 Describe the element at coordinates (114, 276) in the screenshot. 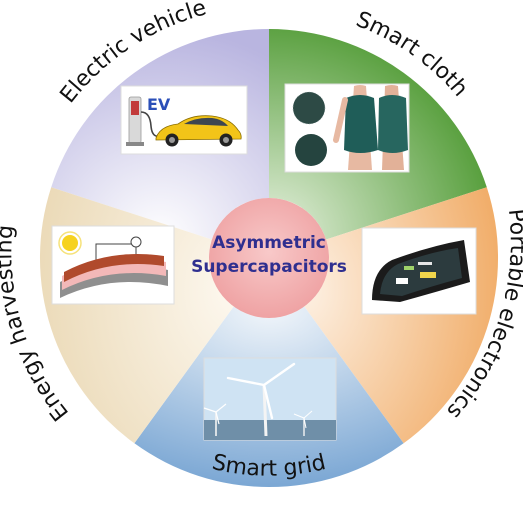

I see `layered-device-icon` at that location.